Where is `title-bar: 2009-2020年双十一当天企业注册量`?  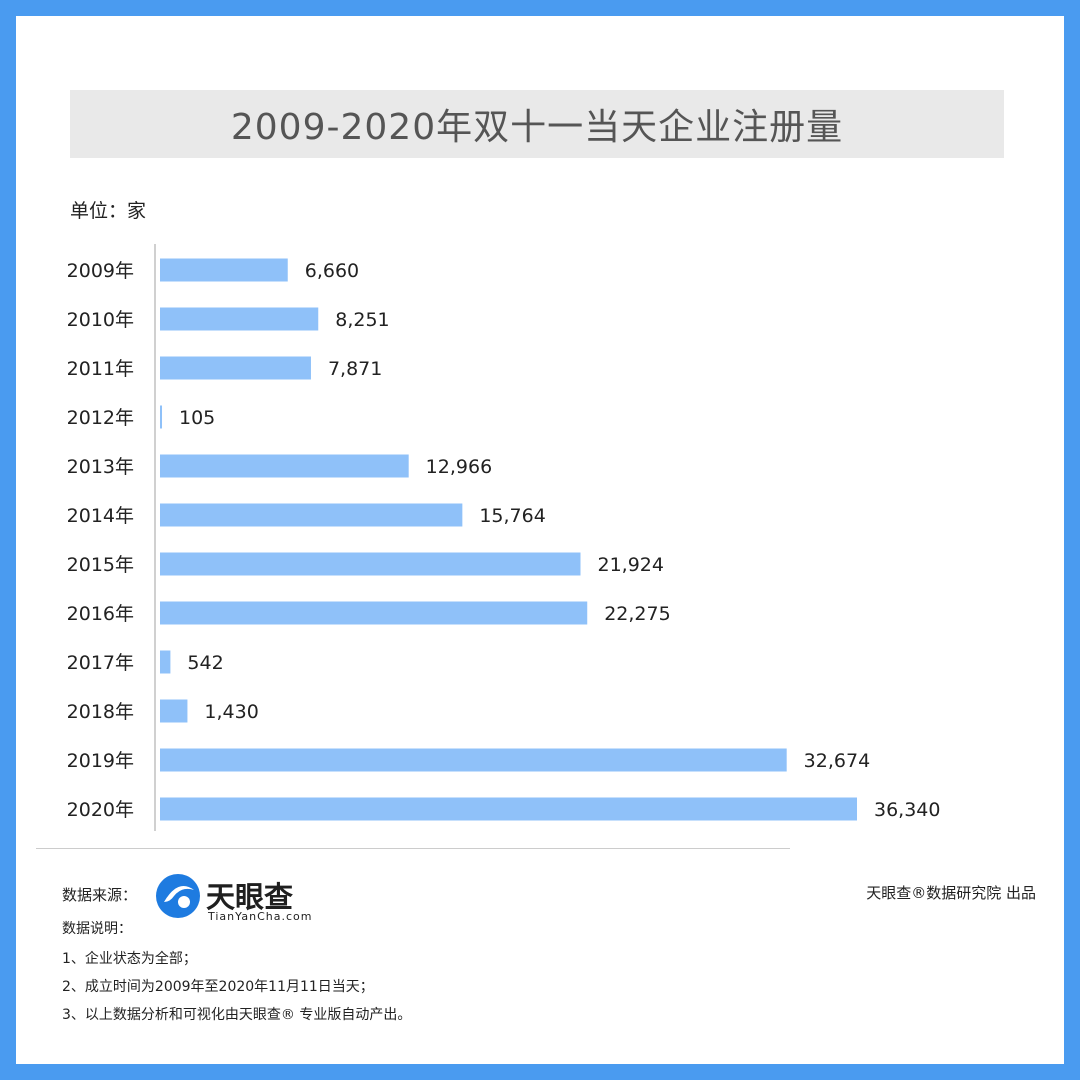 title-bar: 2009-2020年双十一当天企业注册量 is located at coordinates (537, 124).